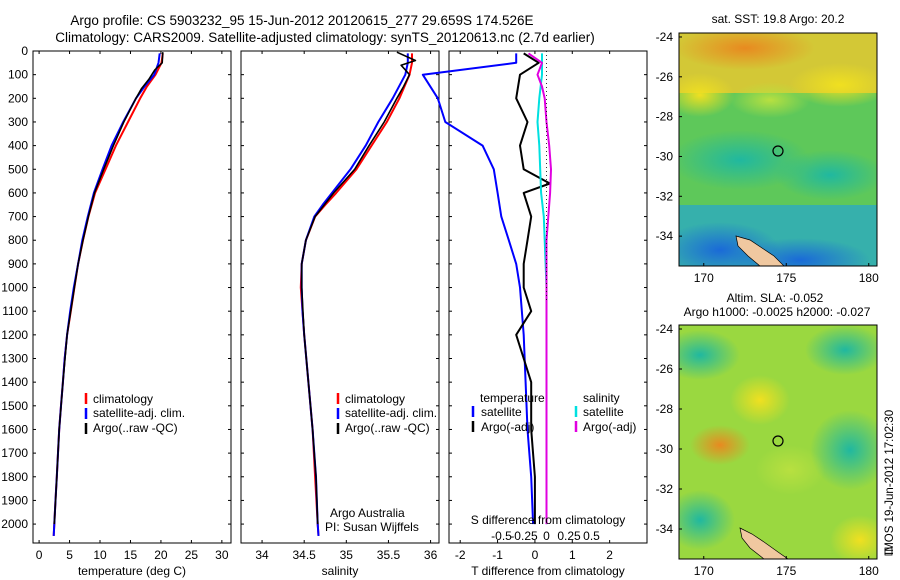  I want to click on depth-tick-label: 0, so click(24, 51).